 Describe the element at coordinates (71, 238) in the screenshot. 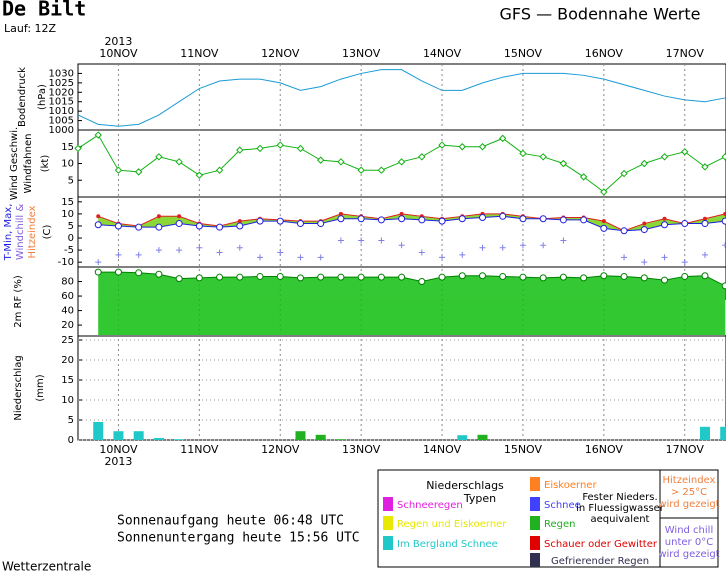

I see `y-tick-label: 0` at that location.